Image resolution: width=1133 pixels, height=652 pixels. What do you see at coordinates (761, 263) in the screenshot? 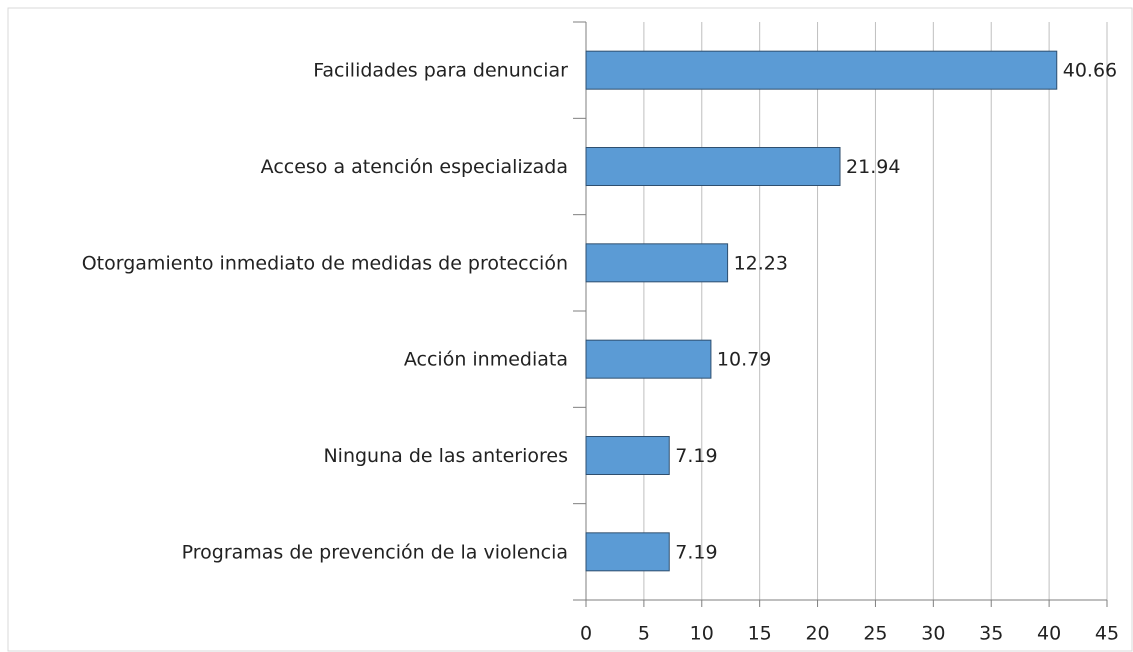
I see `data-label: 12.23` at bounding box center [761, 263].